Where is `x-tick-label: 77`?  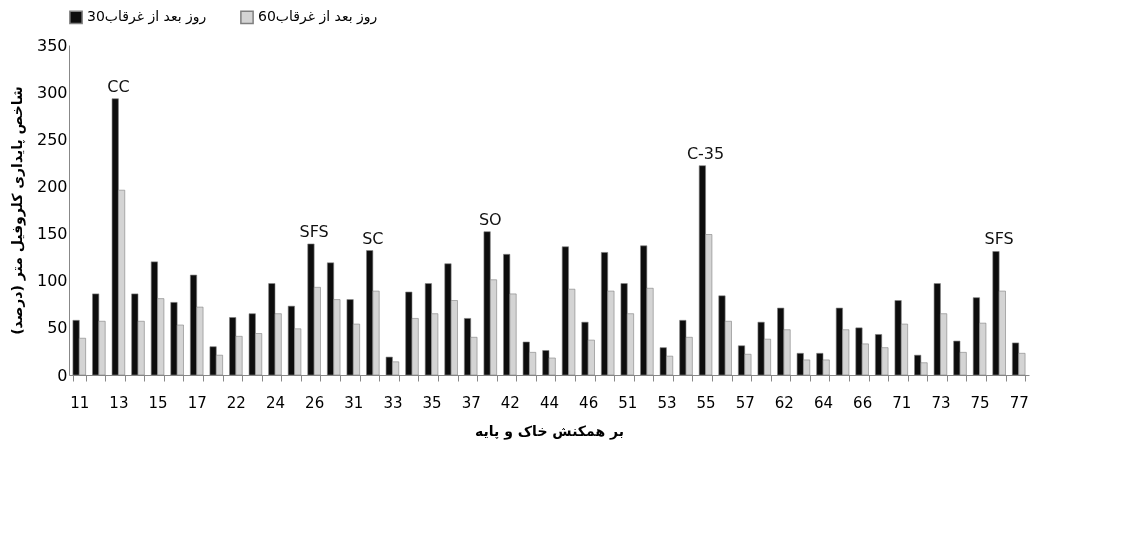
x-tick-label: 77 is located at coordinates (1019, 402).